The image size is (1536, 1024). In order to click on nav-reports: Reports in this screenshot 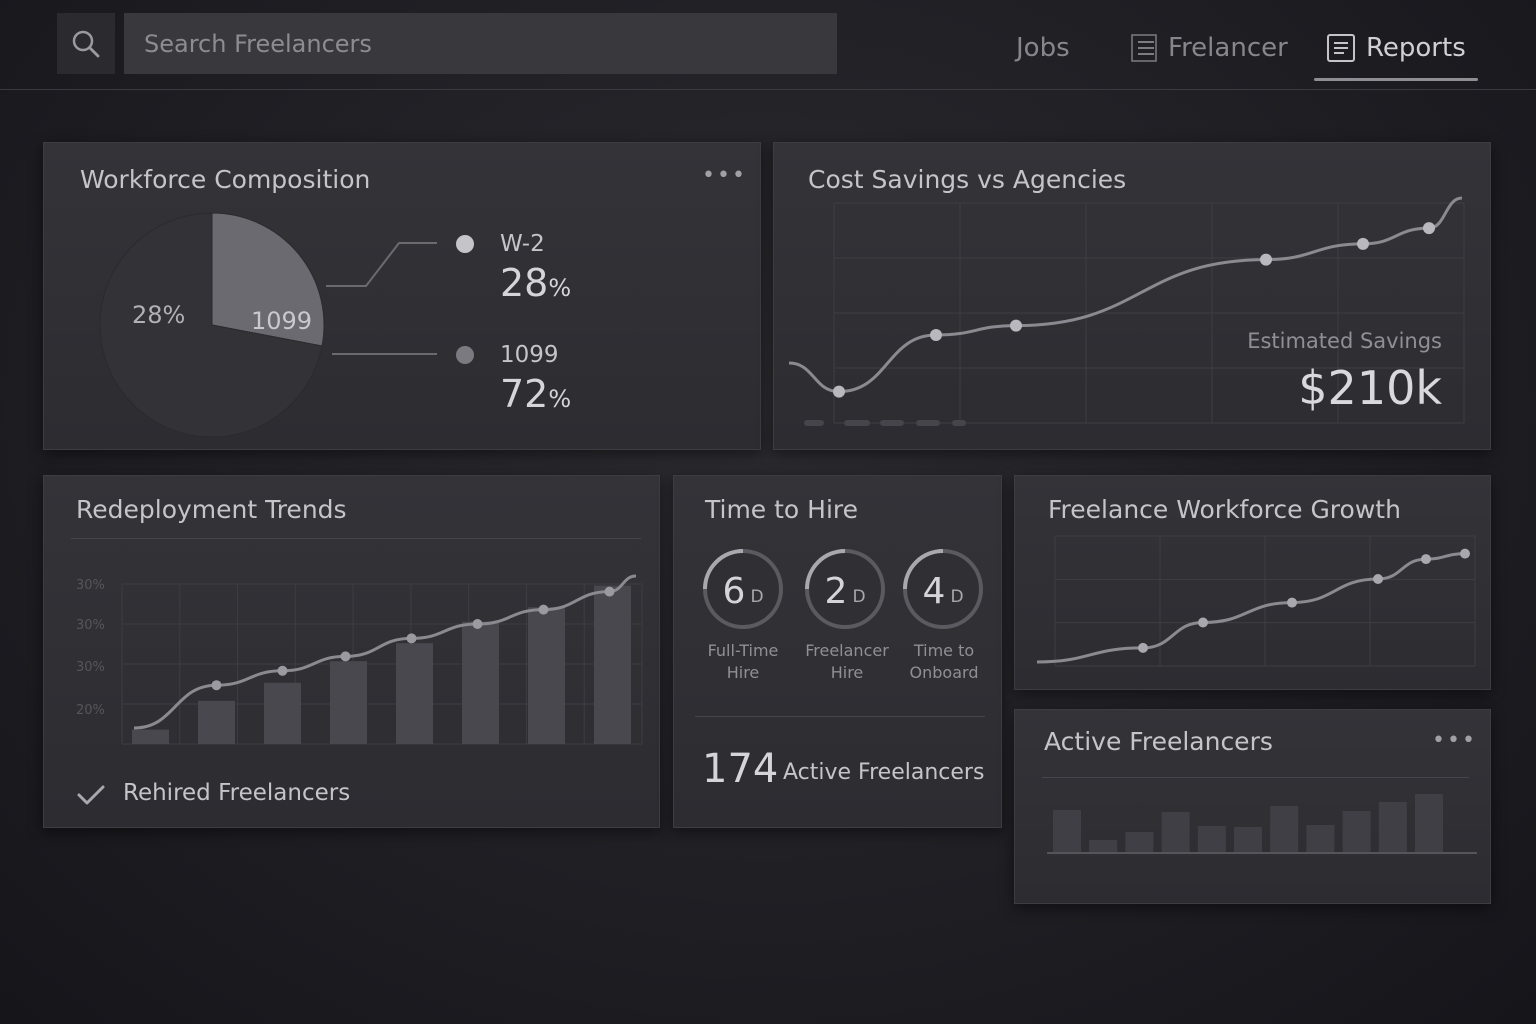, I will do `click(1396, 48)`.